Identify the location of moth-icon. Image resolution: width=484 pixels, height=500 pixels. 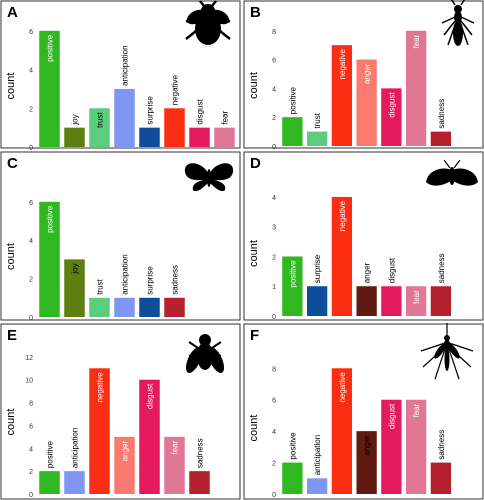
(452, 172).